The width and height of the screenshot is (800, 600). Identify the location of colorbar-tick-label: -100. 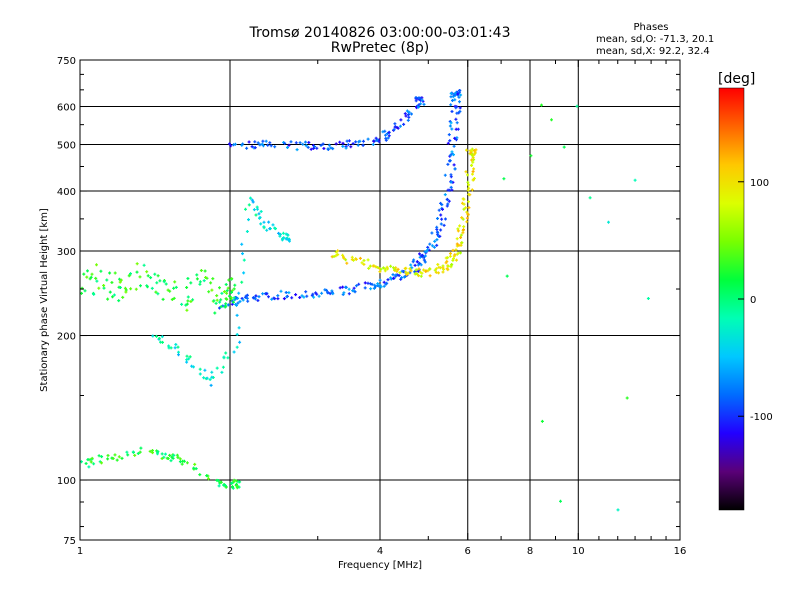
(761, 417).